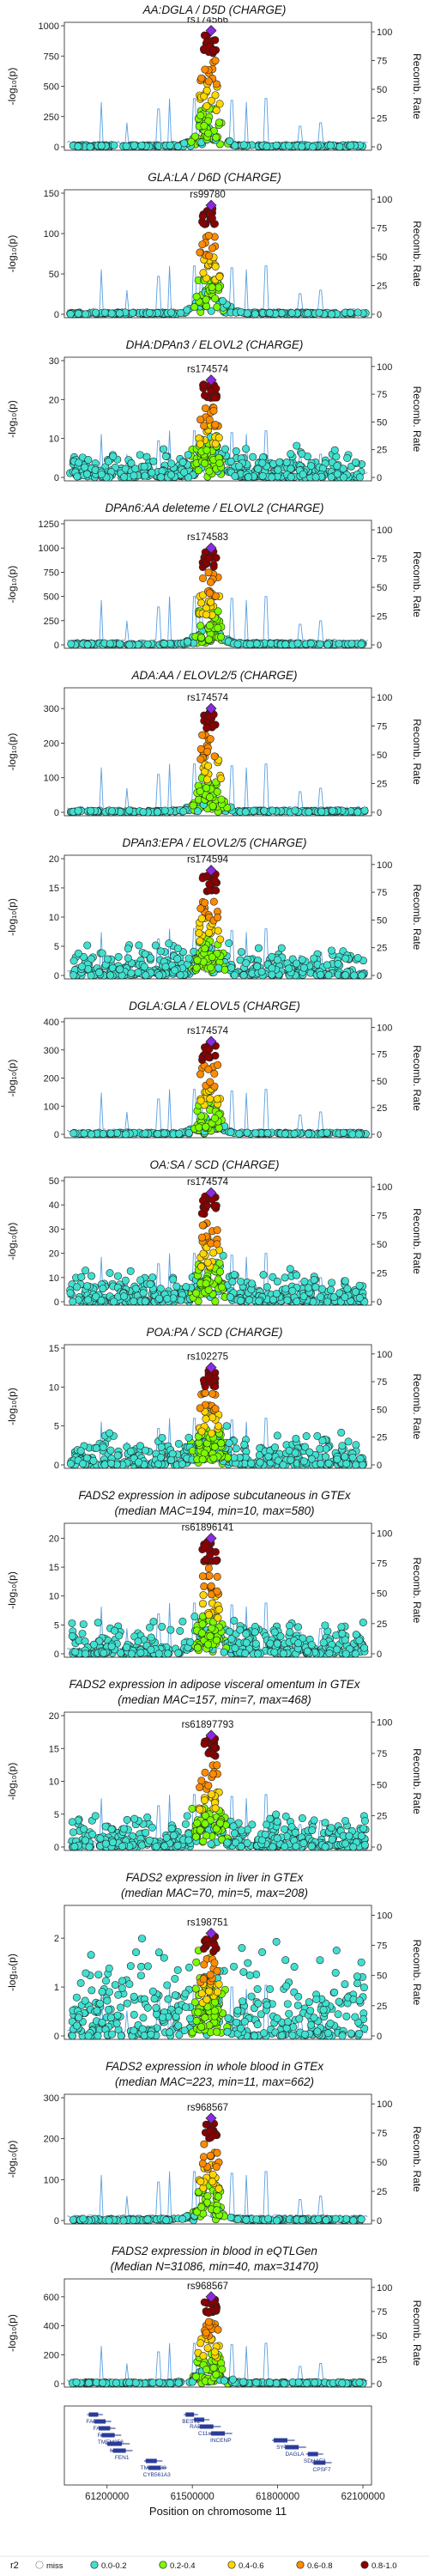  Describe the element at coordinates (214, 1164) in the screenshot. I see `panel-title: OA:SA / SCD (CHARGE)` at that location.